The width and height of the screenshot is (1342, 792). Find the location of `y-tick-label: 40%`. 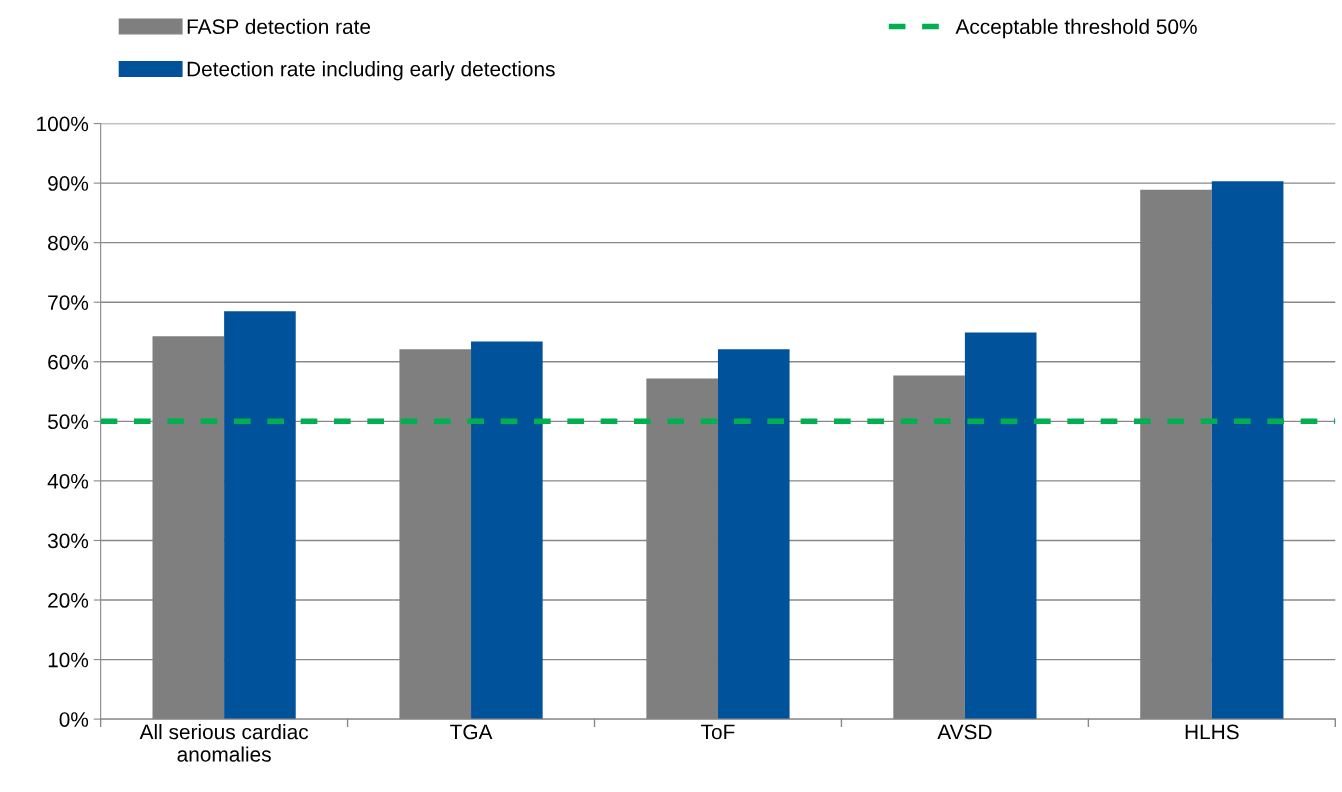

y-tick-label: 40% is located at coordinates (68, 481).